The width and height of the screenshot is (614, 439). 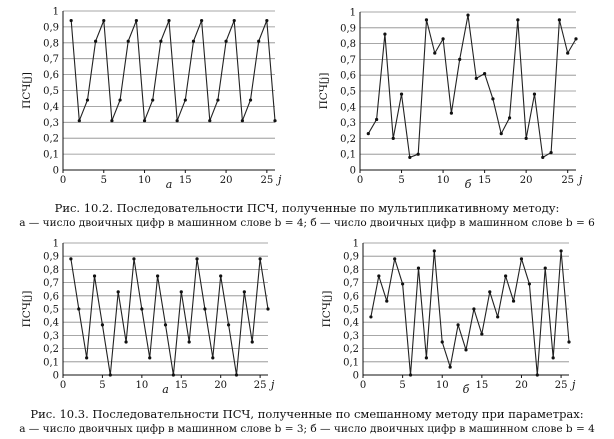 I want to click on x-tick-label: 20, so click(x=521, y=385).